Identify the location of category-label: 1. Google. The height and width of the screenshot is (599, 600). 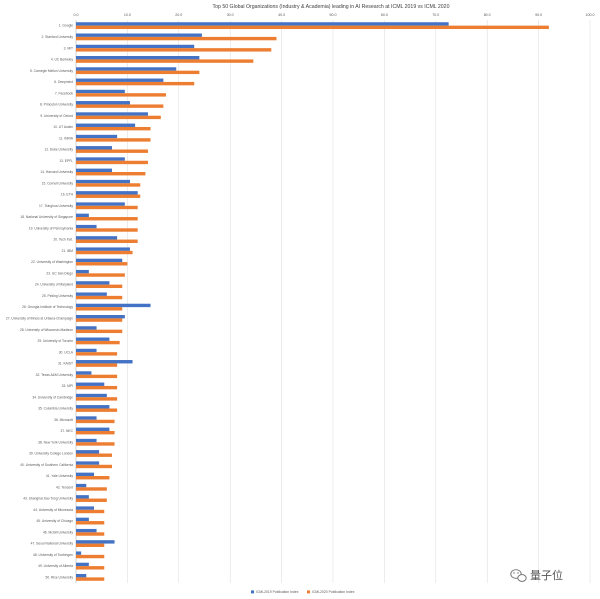
(66, 26).